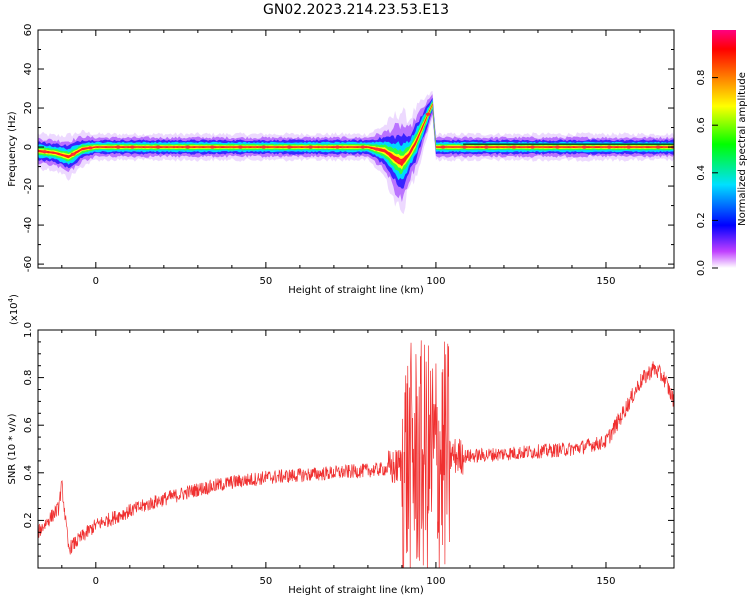 This screenshot has height=600, width=750. What do you see at coordinates (28, 186) in the screenshot?
I see `spectrogram-y-tick-label: -20` at bounding box center [28, 186].